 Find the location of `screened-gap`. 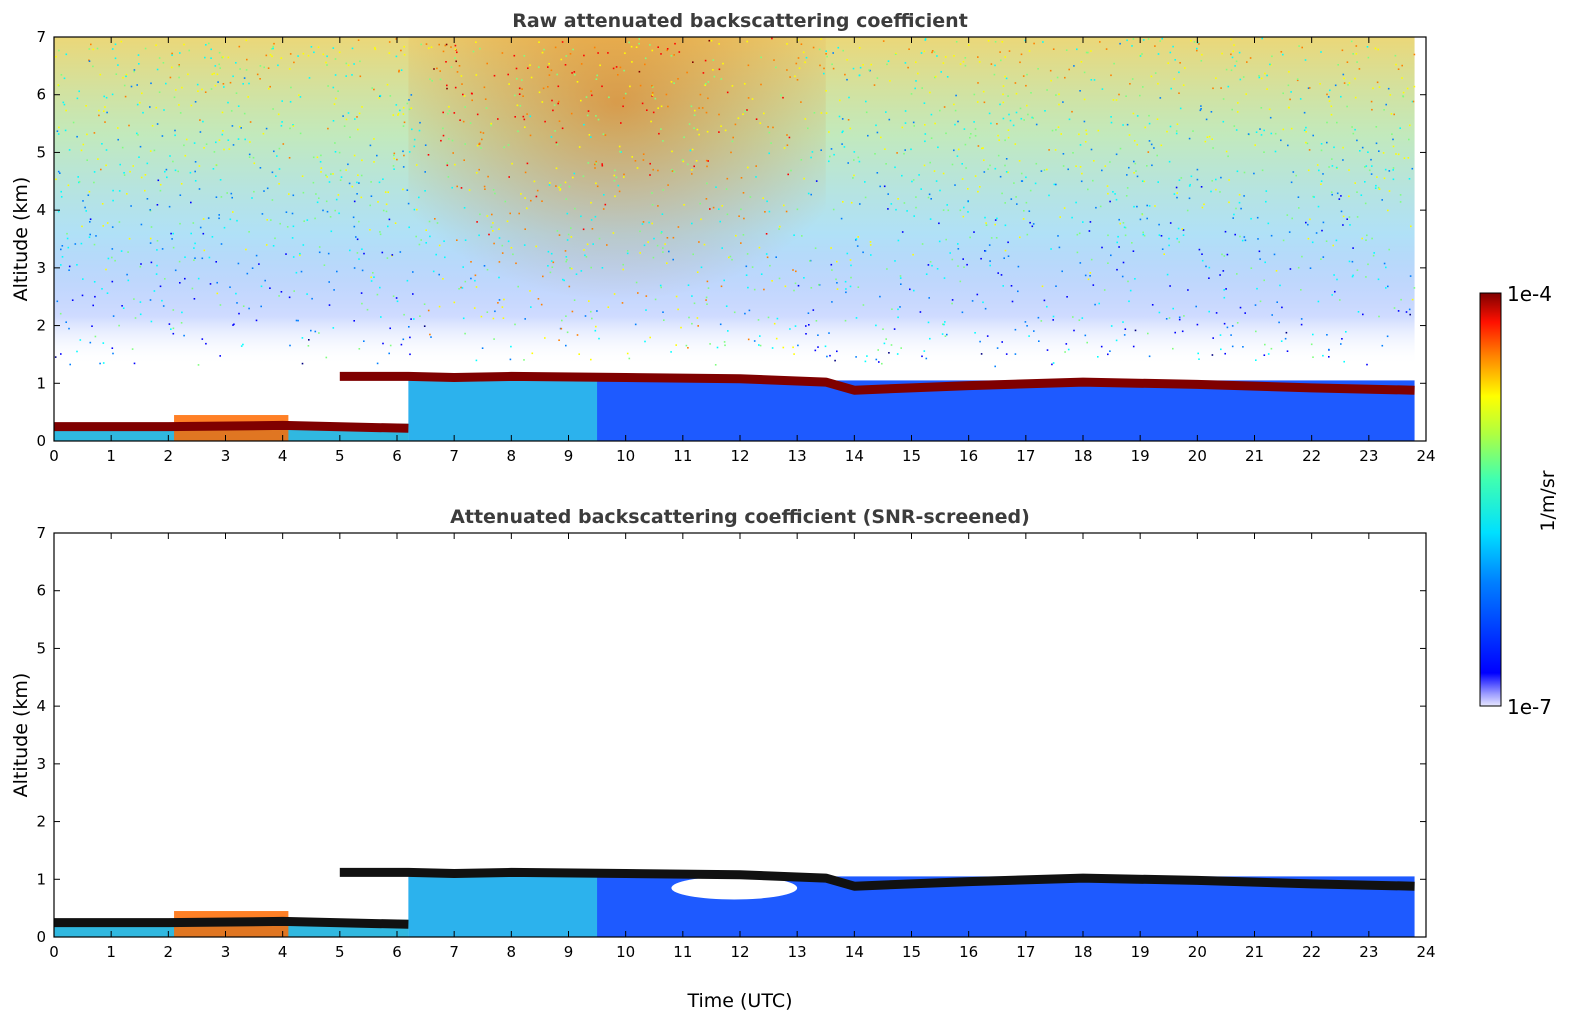

screened-gap is located at coordinates (734, 888).